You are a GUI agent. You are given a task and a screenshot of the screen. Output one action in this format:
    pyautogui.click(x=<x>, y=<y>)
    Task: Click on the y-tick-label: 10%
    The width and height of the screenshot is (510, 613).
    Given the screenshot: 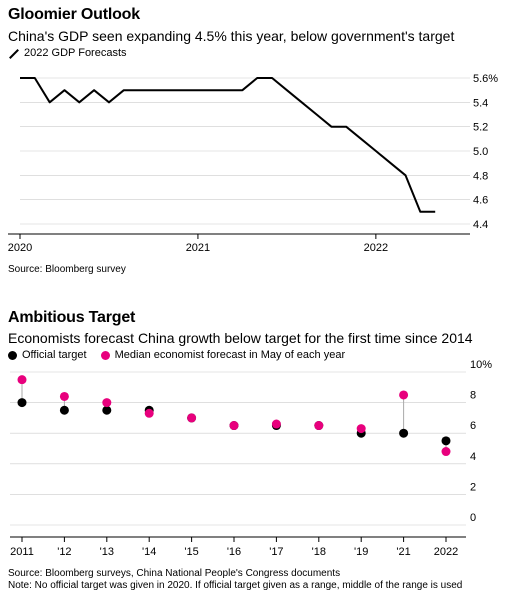 What is the action you would take?
    pyautogui.click(x=481, y=365)
    